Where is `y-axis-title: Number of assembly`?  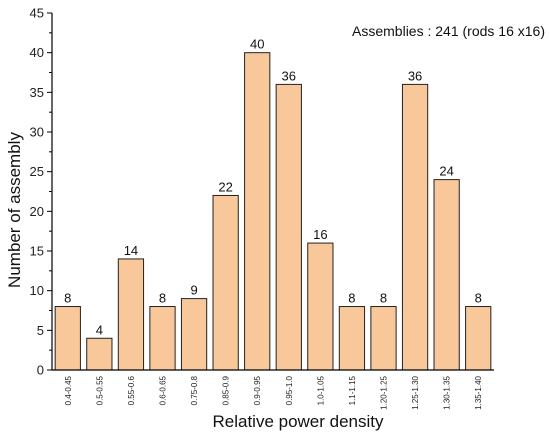
y-axis-title: Number of assembly is located at coordinates (14, 210).